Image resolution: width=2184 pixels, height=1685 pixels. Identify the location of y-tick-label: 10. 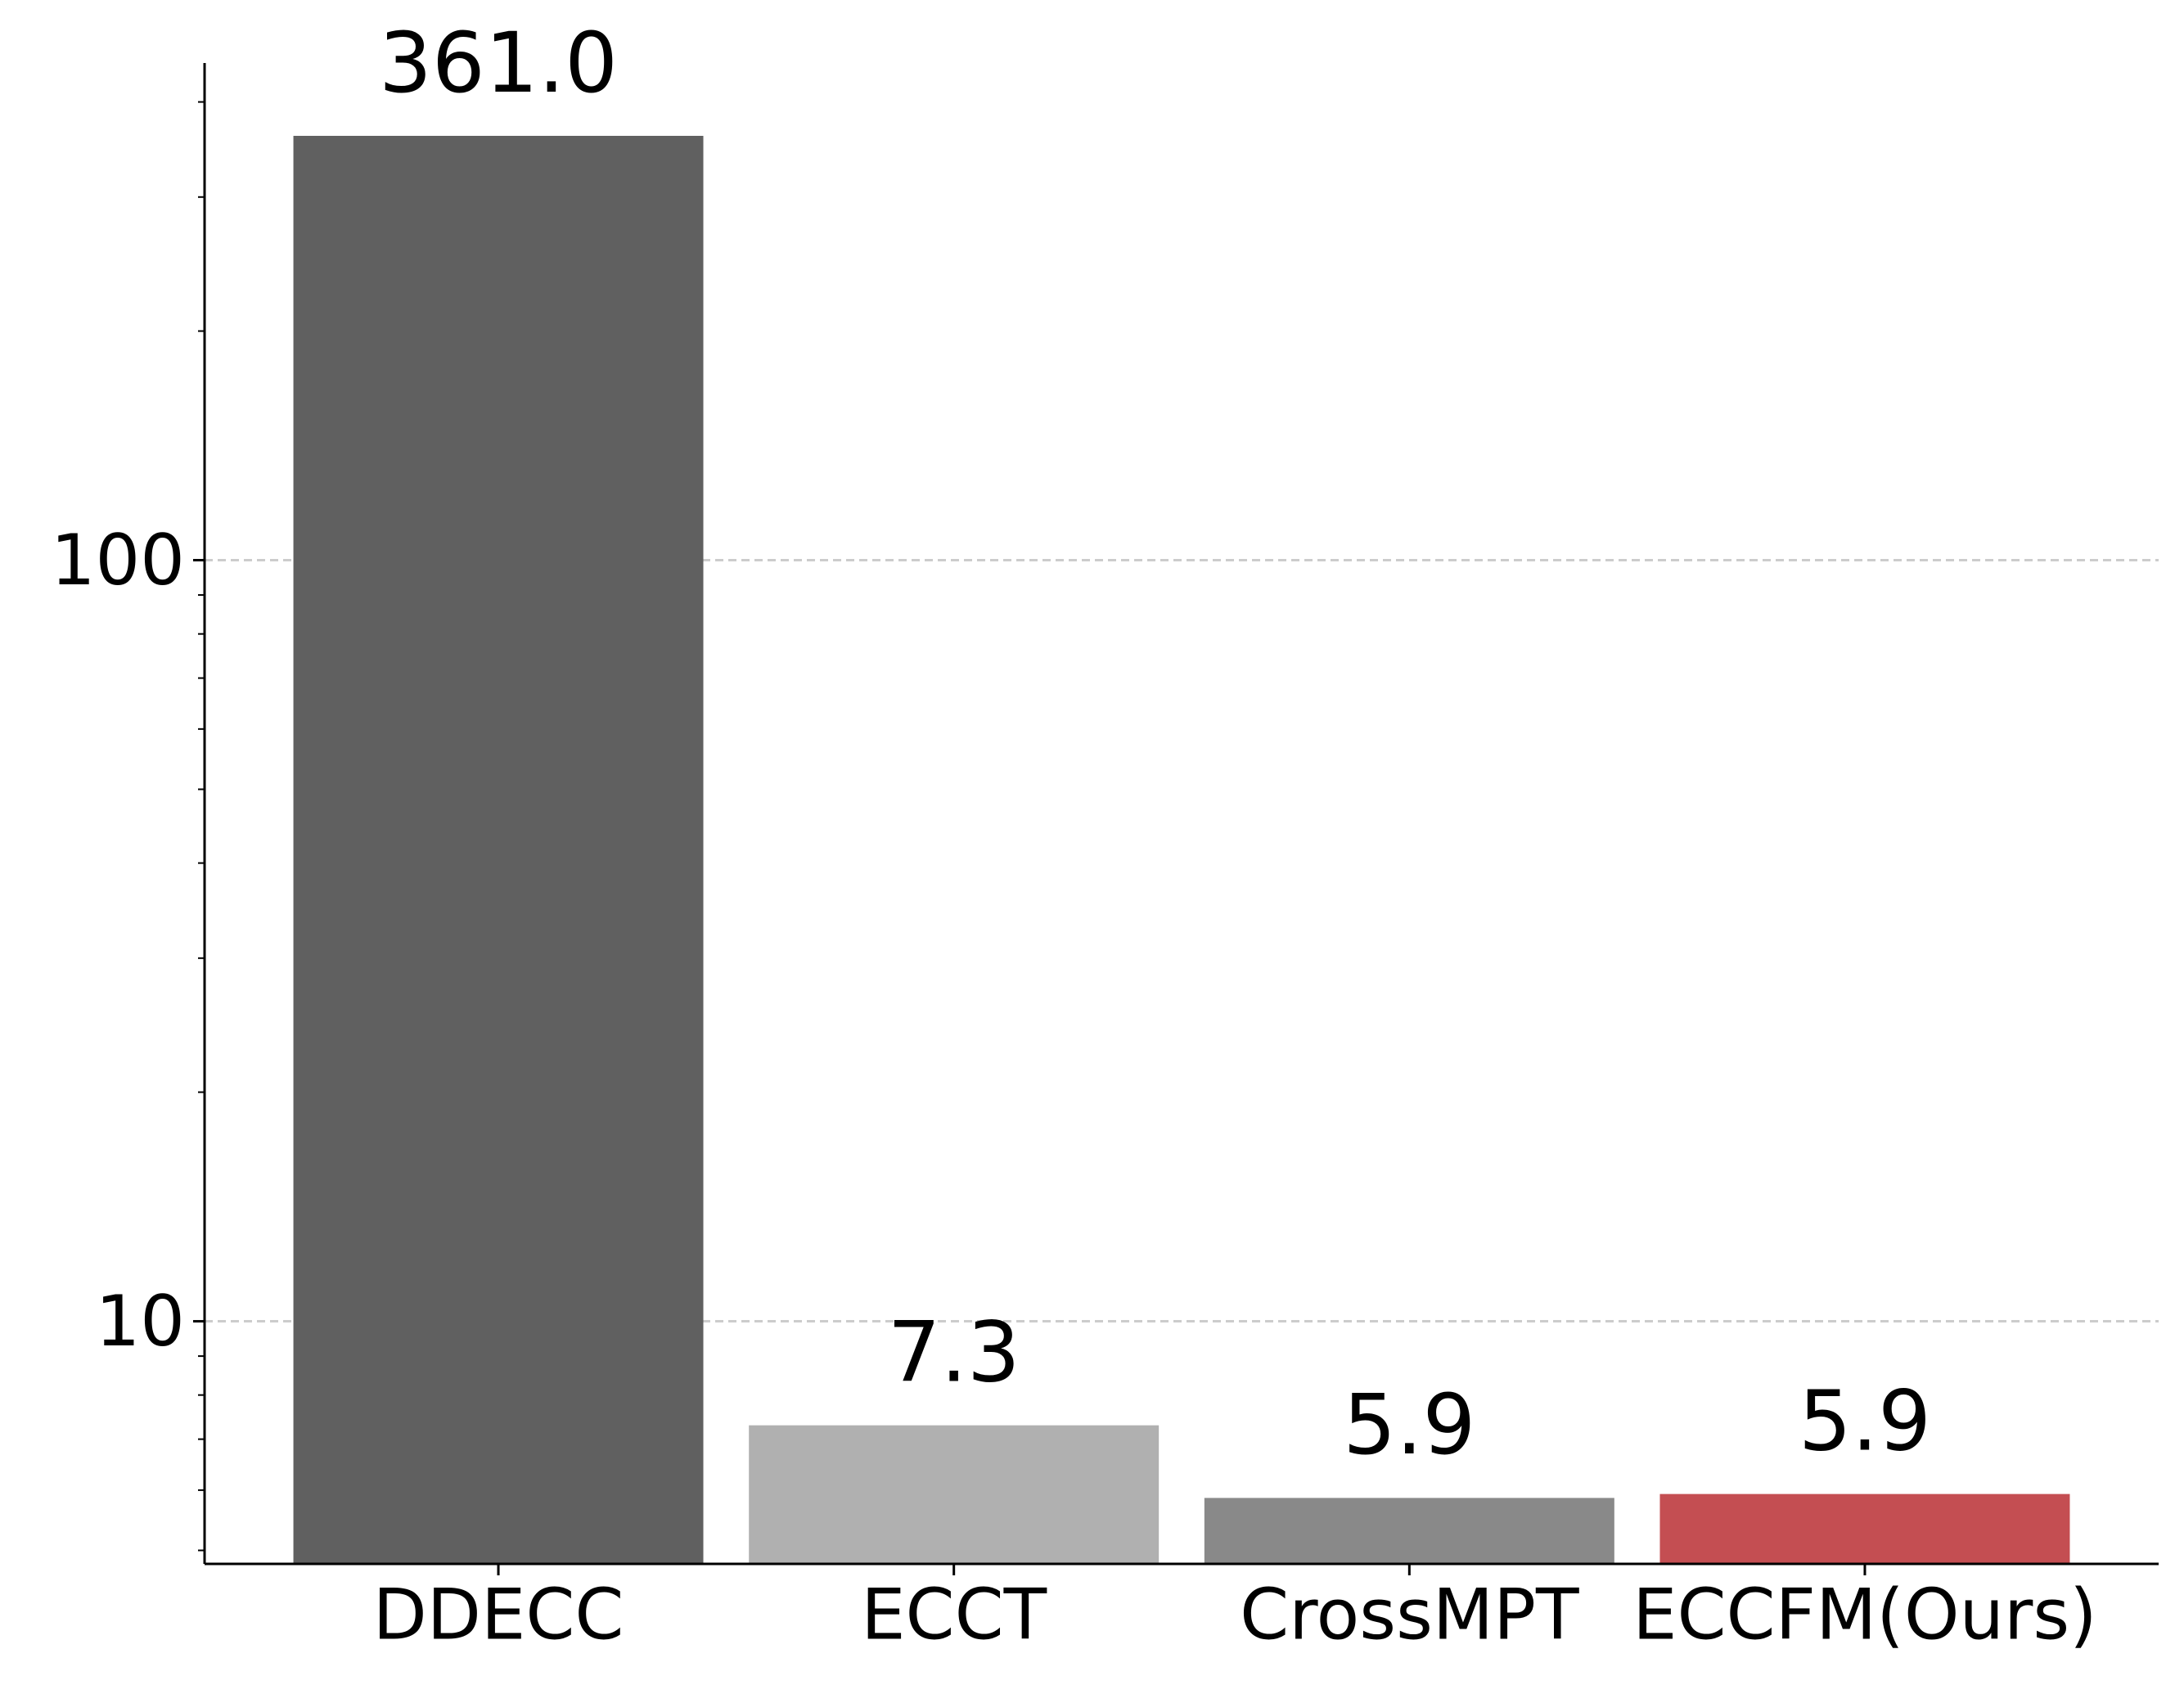
(140, 1322).